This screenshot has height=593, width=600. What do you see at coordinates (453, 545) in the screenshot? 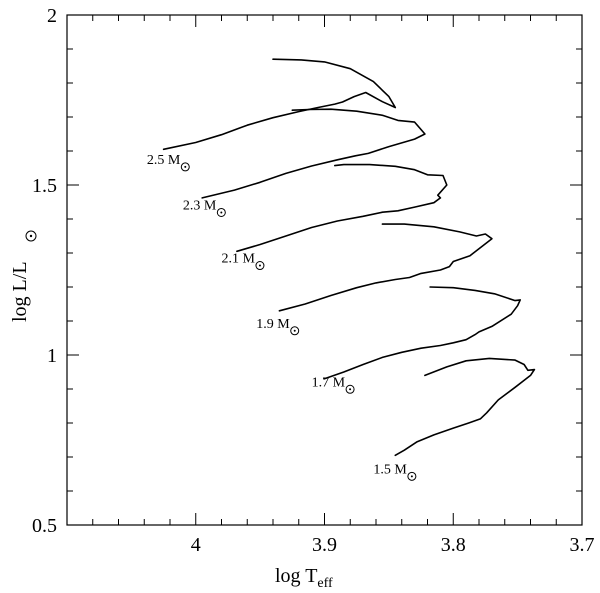
I see `x-tick-label: 3.8` at bounding box center [453, 545].